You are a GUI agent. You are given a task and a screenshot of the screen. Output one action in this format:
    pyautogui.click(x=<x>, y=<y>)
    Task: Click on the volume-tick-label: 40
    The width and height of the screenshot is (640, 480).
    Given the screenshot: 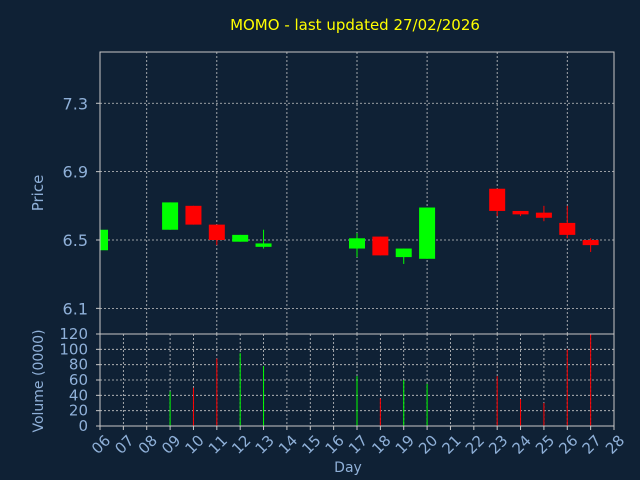 What is the action you would take?
    pyautogui.click(x=78, y=395)
    